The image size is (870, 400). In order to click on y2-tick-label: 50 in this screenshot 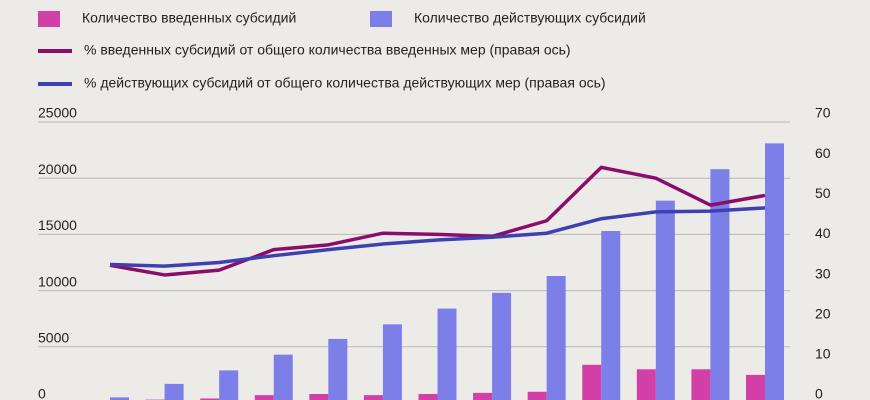, I will do `click(823, 193)`.